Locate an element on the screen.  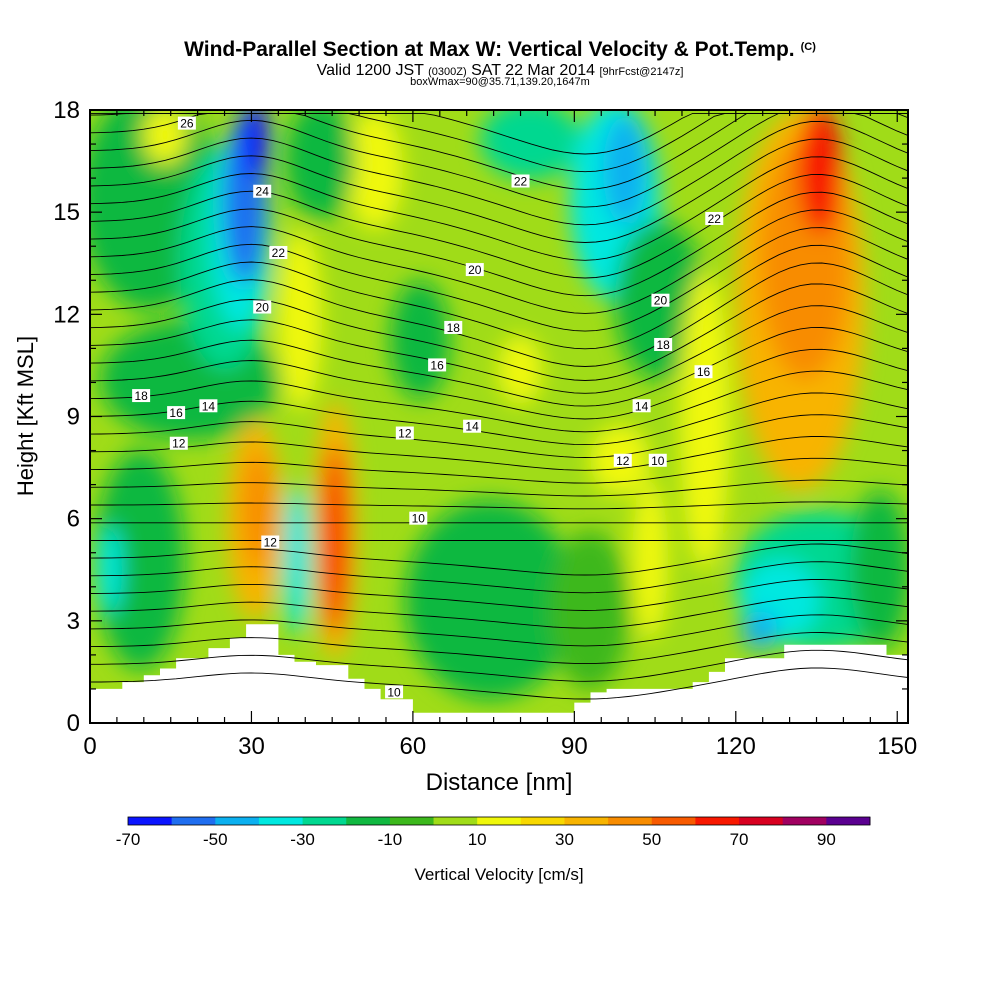
y-tick-label: 3 is located at coordinates (73, 621).